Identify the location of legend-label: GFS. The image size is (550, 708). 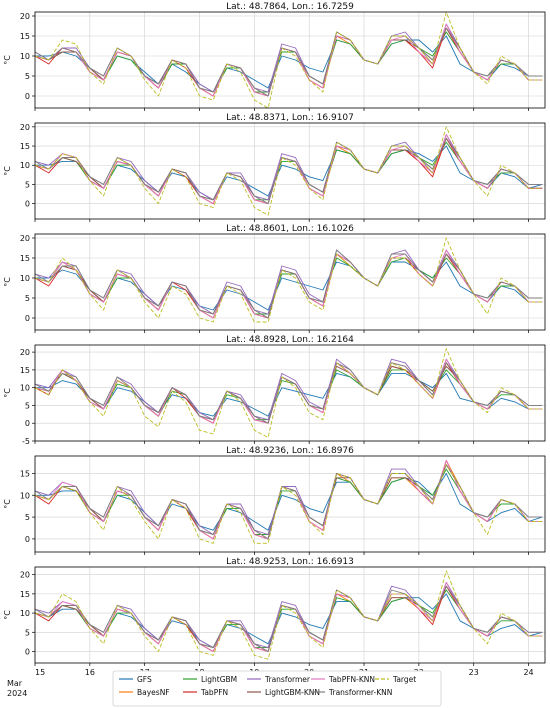
(144, 679).